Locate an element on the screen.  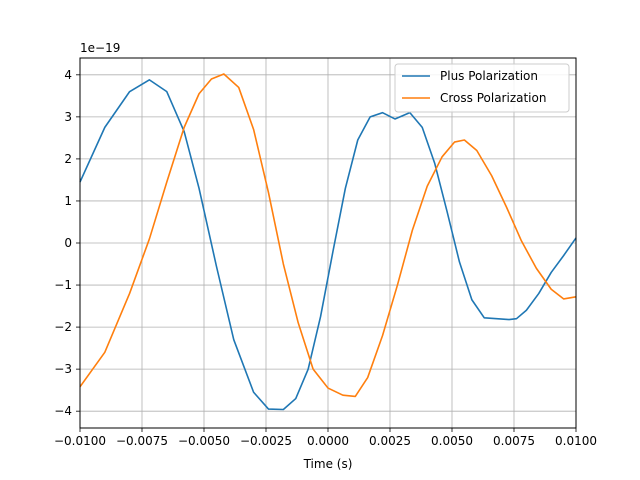
y-tick-label: −3 is located at coordinates (63, 369).